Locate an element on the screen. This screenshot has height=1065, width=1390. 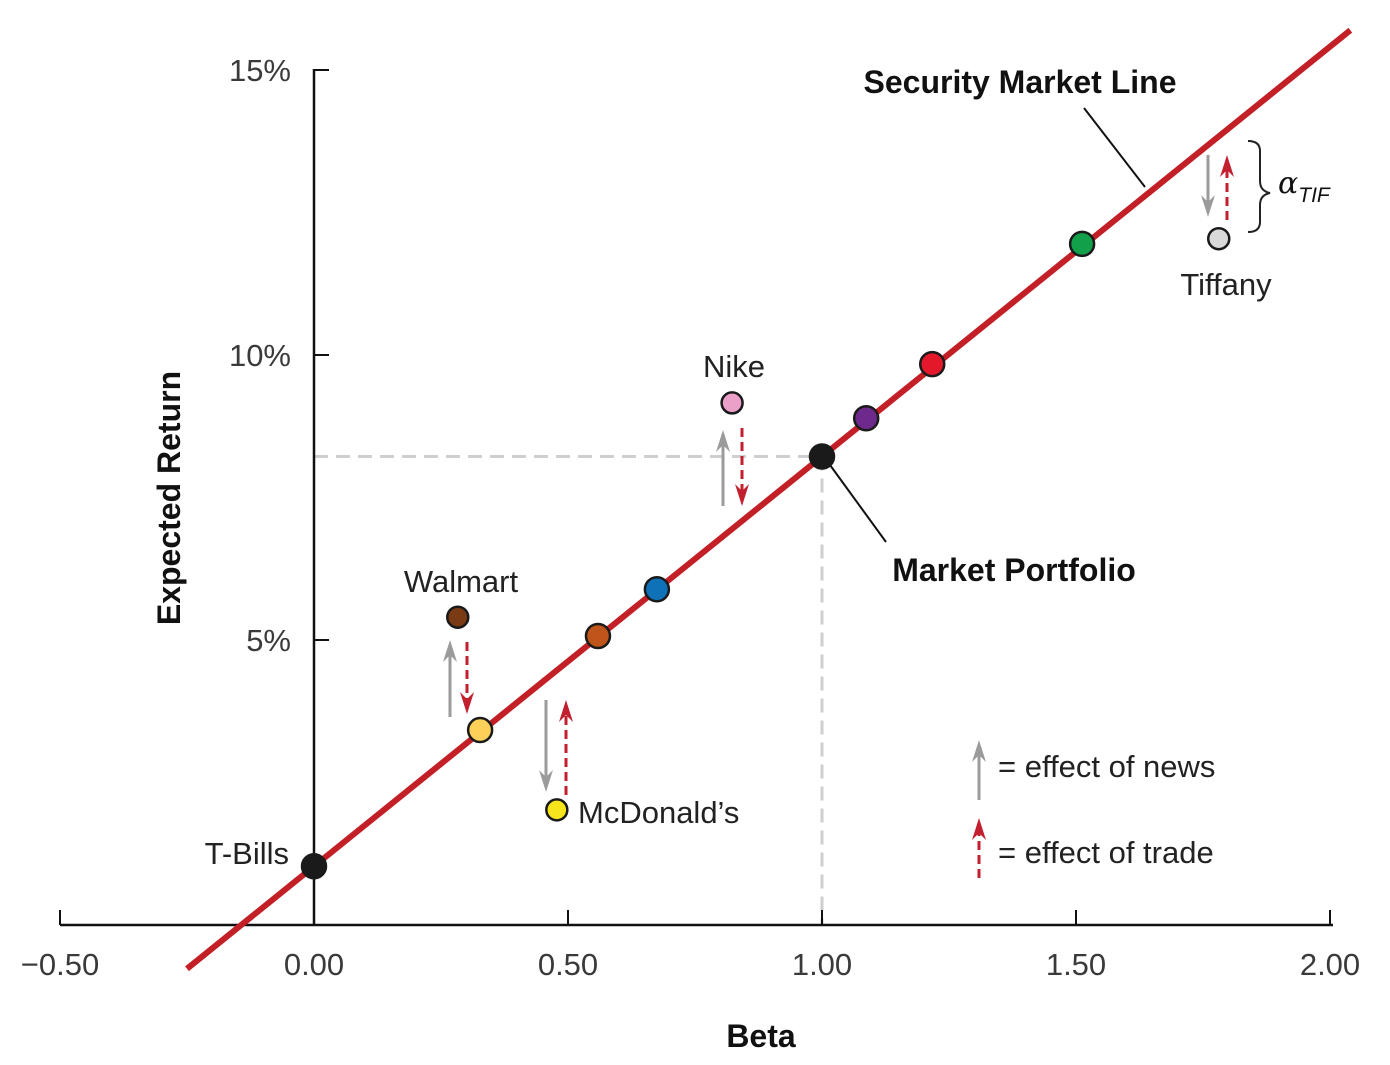
point-blue is located at coordinates (657, 589).